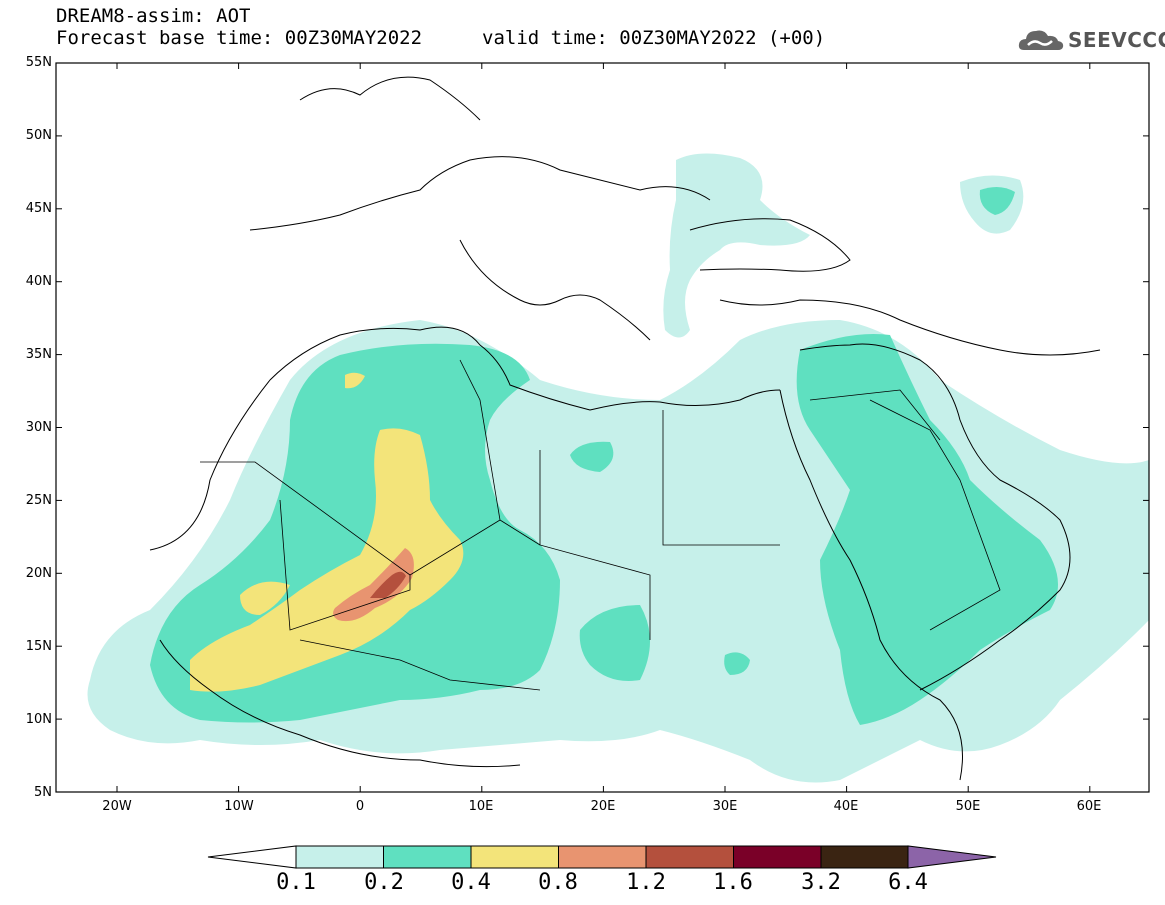 The height and width of the screenshot is (905, 1165). Describe the element at coordinates (38, 281) in the screenshot. I see `lat-label-40n: 40N` at that location.